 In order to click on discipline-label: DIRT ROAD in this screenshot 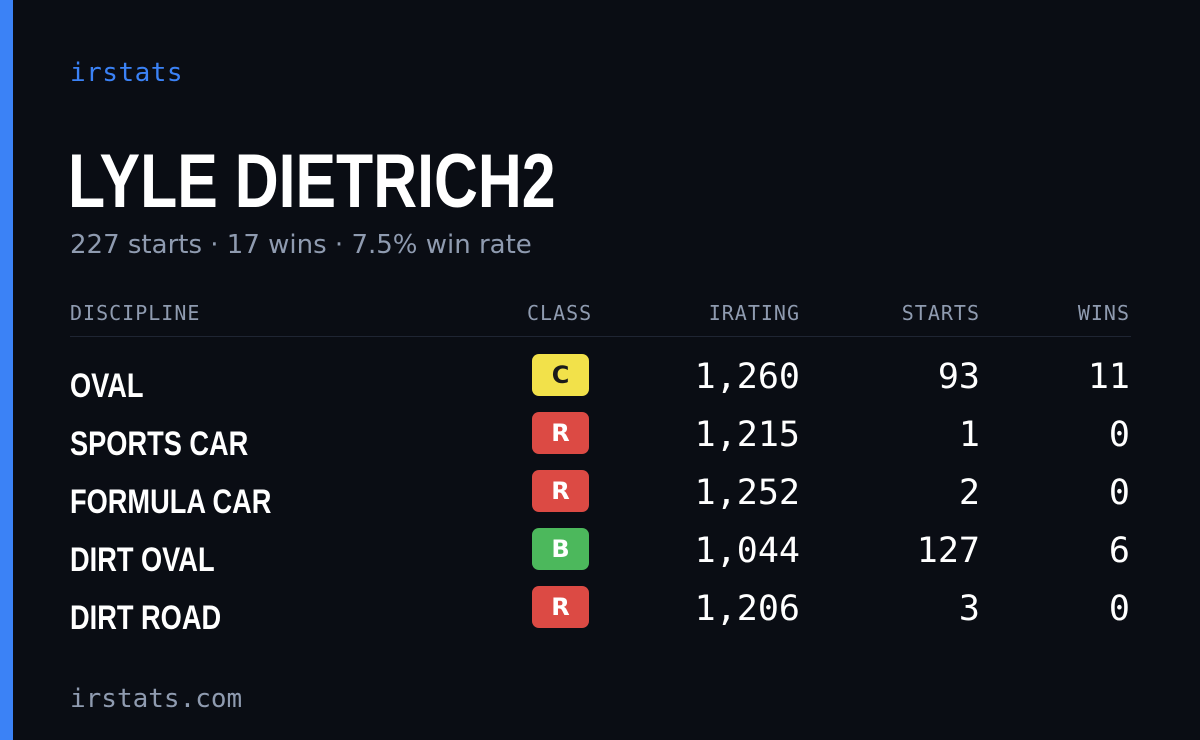, I will do `click(146, 618)`.